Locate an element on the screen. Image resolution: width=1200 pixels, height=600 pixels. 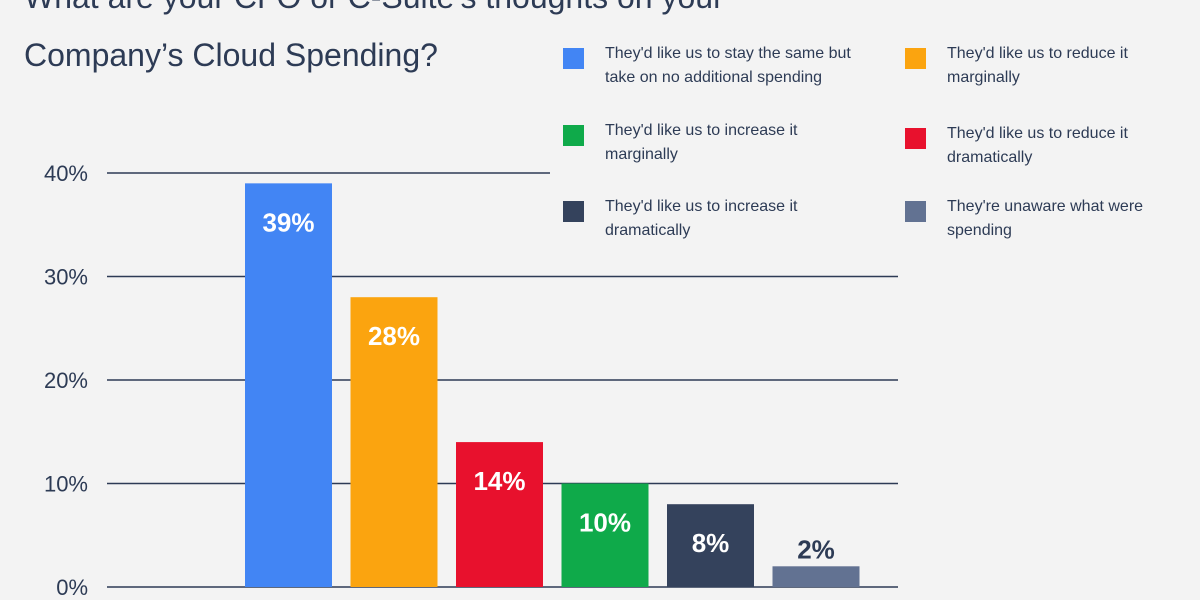
y-tick-label: 40% is located at coordinates (66, 173).